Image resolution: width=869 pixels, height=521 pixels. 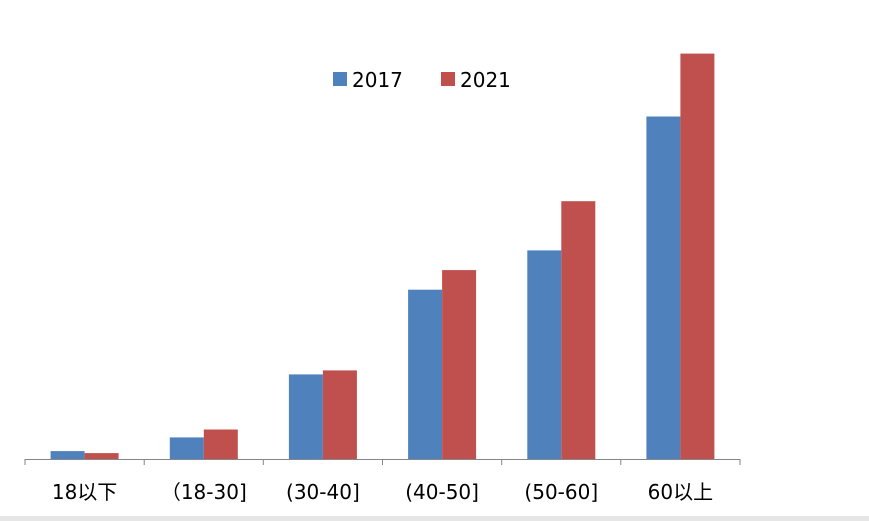 I want to click on legend-swatch-2021, so click(x=448, y=79).